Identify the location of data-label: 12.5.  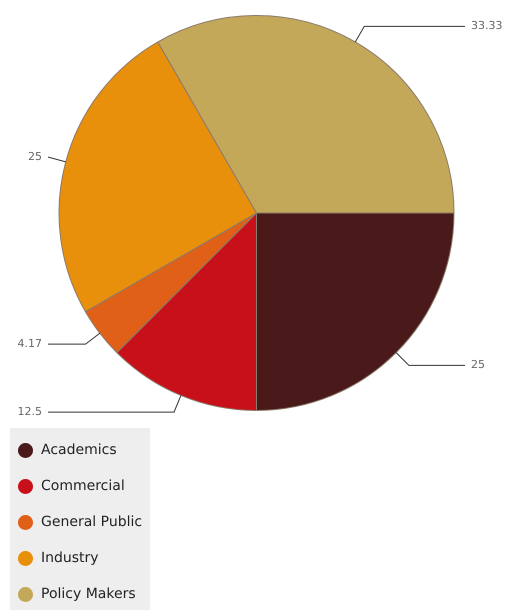
(30, 411).